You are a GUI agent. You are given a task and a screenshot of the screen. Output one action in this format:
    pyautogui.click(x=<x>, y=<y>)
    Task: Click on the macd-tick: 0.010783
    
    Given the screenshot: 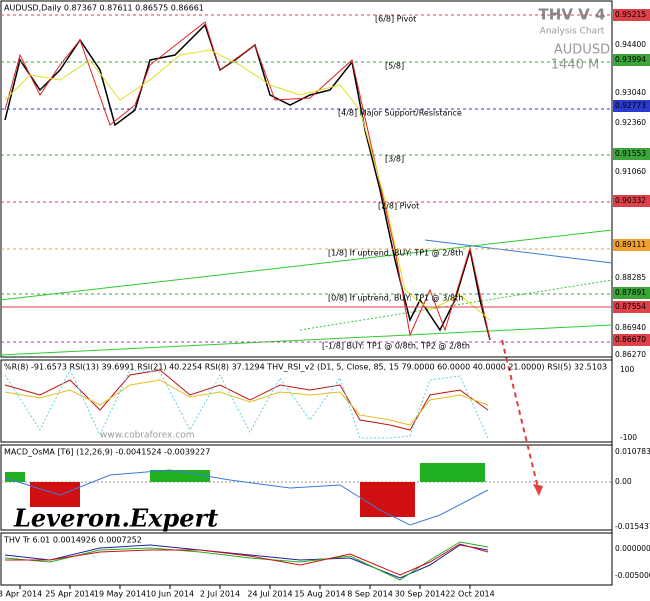 What is the action you would take?
    pyautogui.click(x=632, y=451)
    